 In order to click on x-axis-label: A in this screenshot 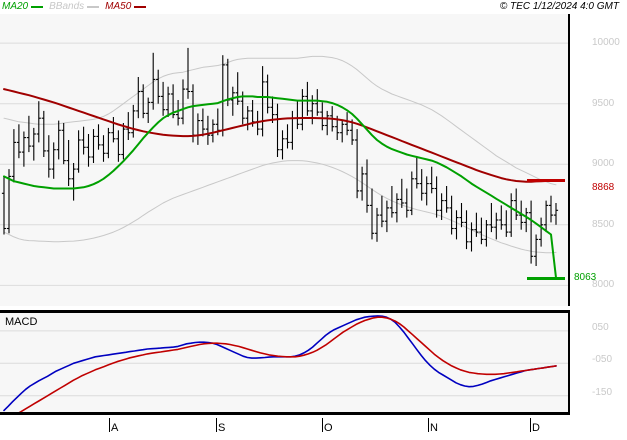, I will do `click(115, 428)`.